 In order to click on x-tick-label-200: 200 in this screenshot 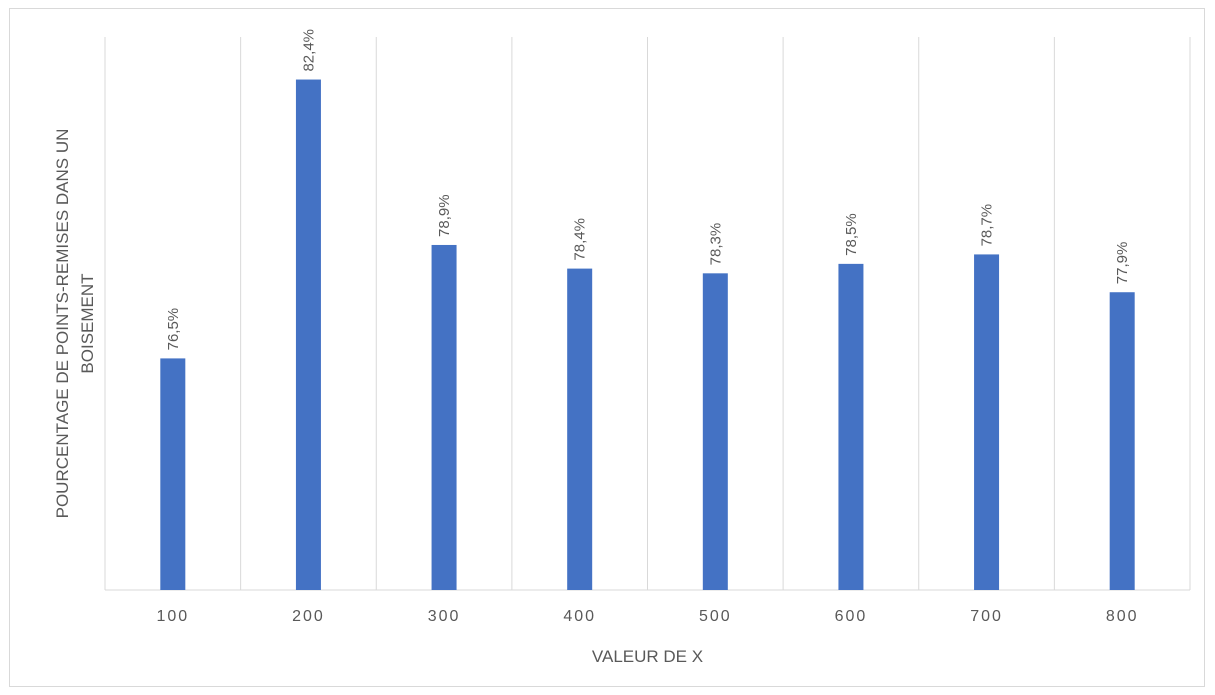, I will do `click(308, 616)`.